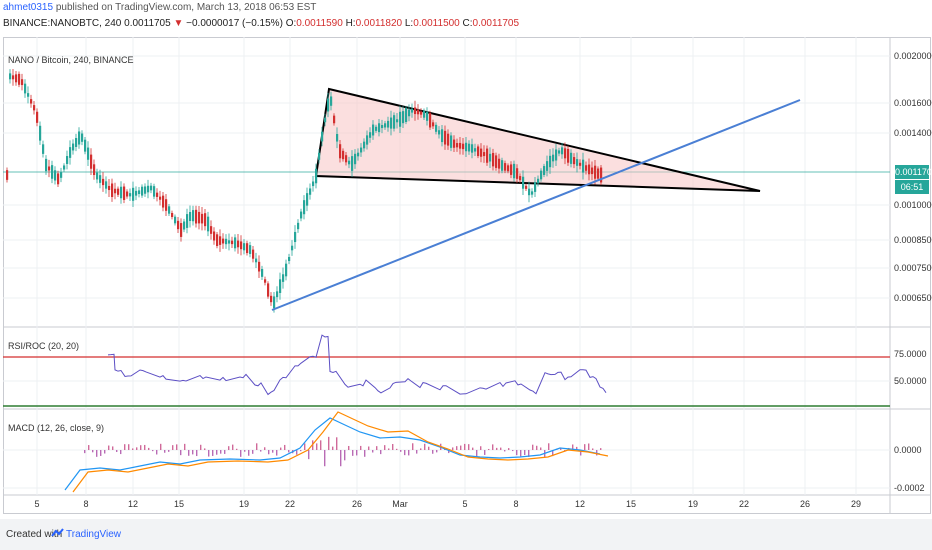 Image resolution: width=932 pixels, height=550 pixels. I want to click on author-link: ahmet0315, so click(28, 7).